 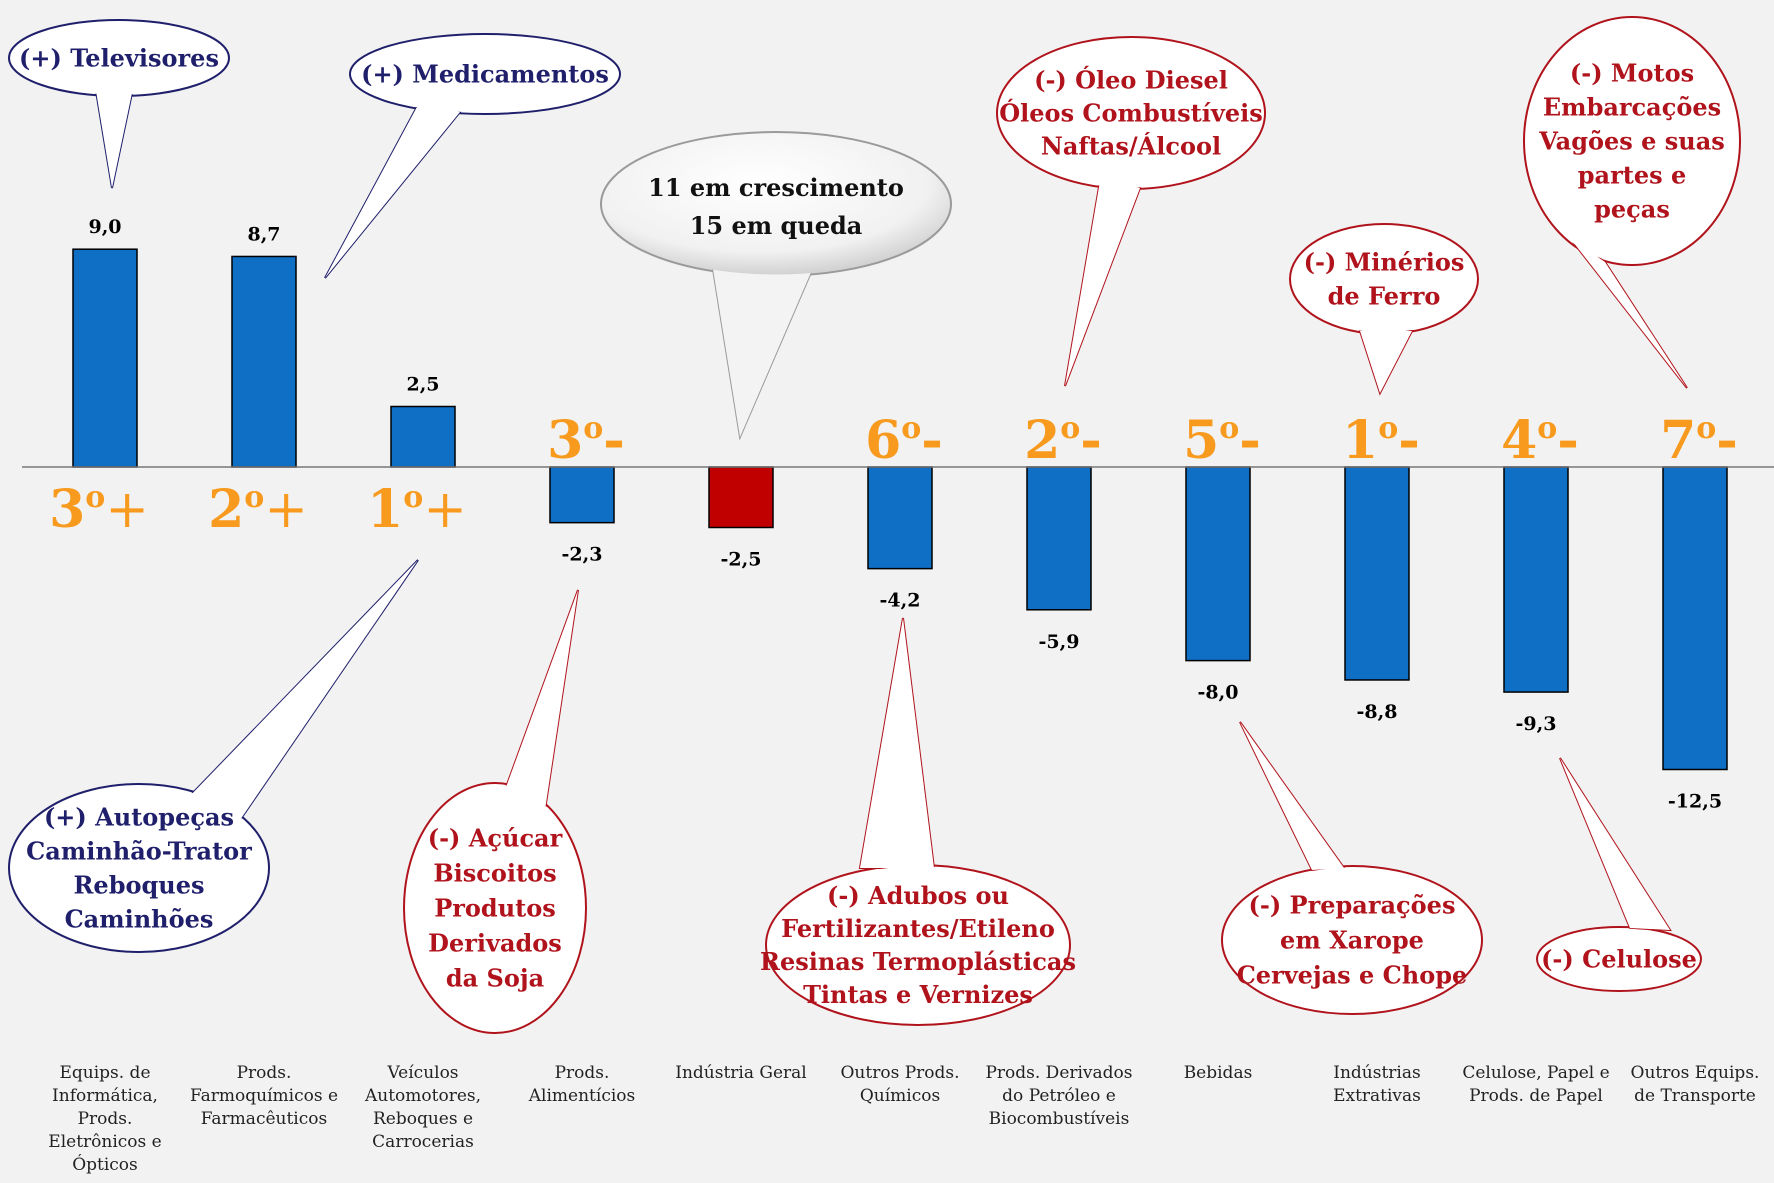 What do you see at coordinates (99, 509) in the screenshot?
I see `rank-label-1: 3o+` at bounding box center [99, 509].